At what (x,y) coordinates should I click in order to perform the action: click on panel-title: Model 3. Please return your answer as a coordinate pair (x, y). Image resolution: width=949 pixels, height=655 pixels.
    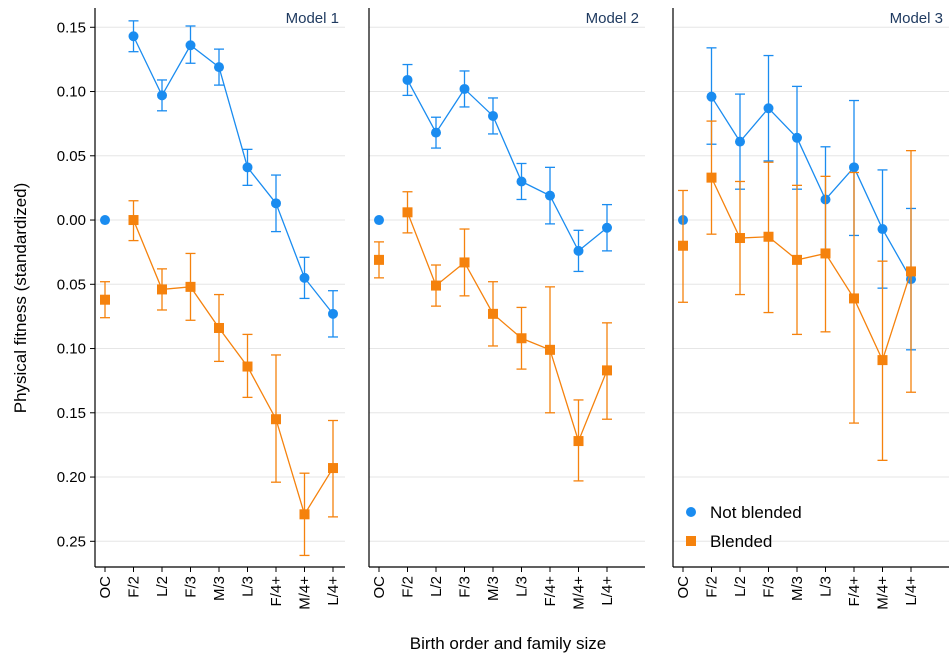
    Looking at the image, I should click on (916, 18).